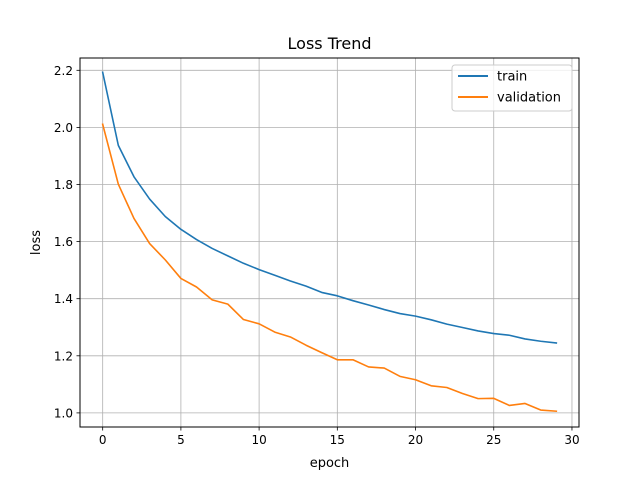  What do you see at coordinates (36, 242) in the screenshot?
I see `y-axis-label: loss` at bounding box center [36, 242].